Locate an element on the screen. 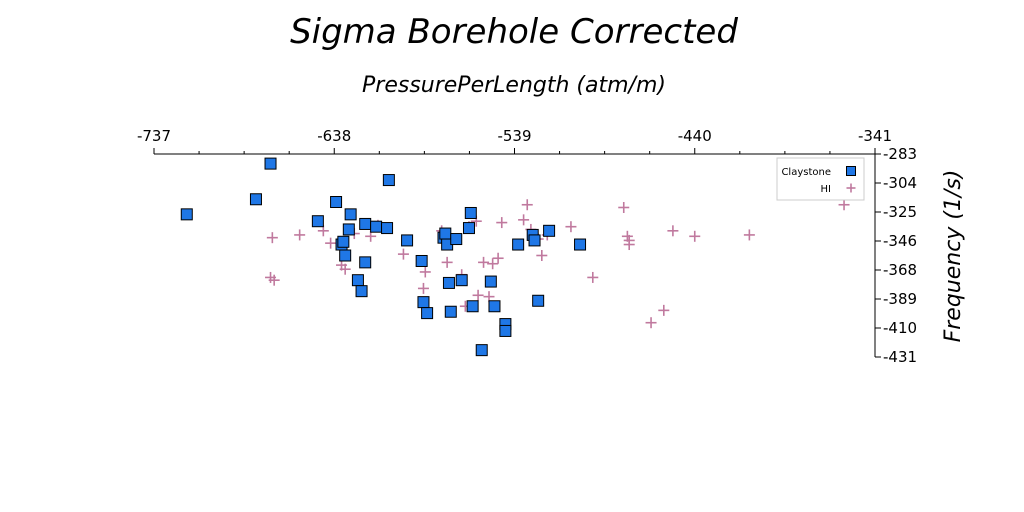  x-tick-label: -737 is located at coordinates (154, 136).